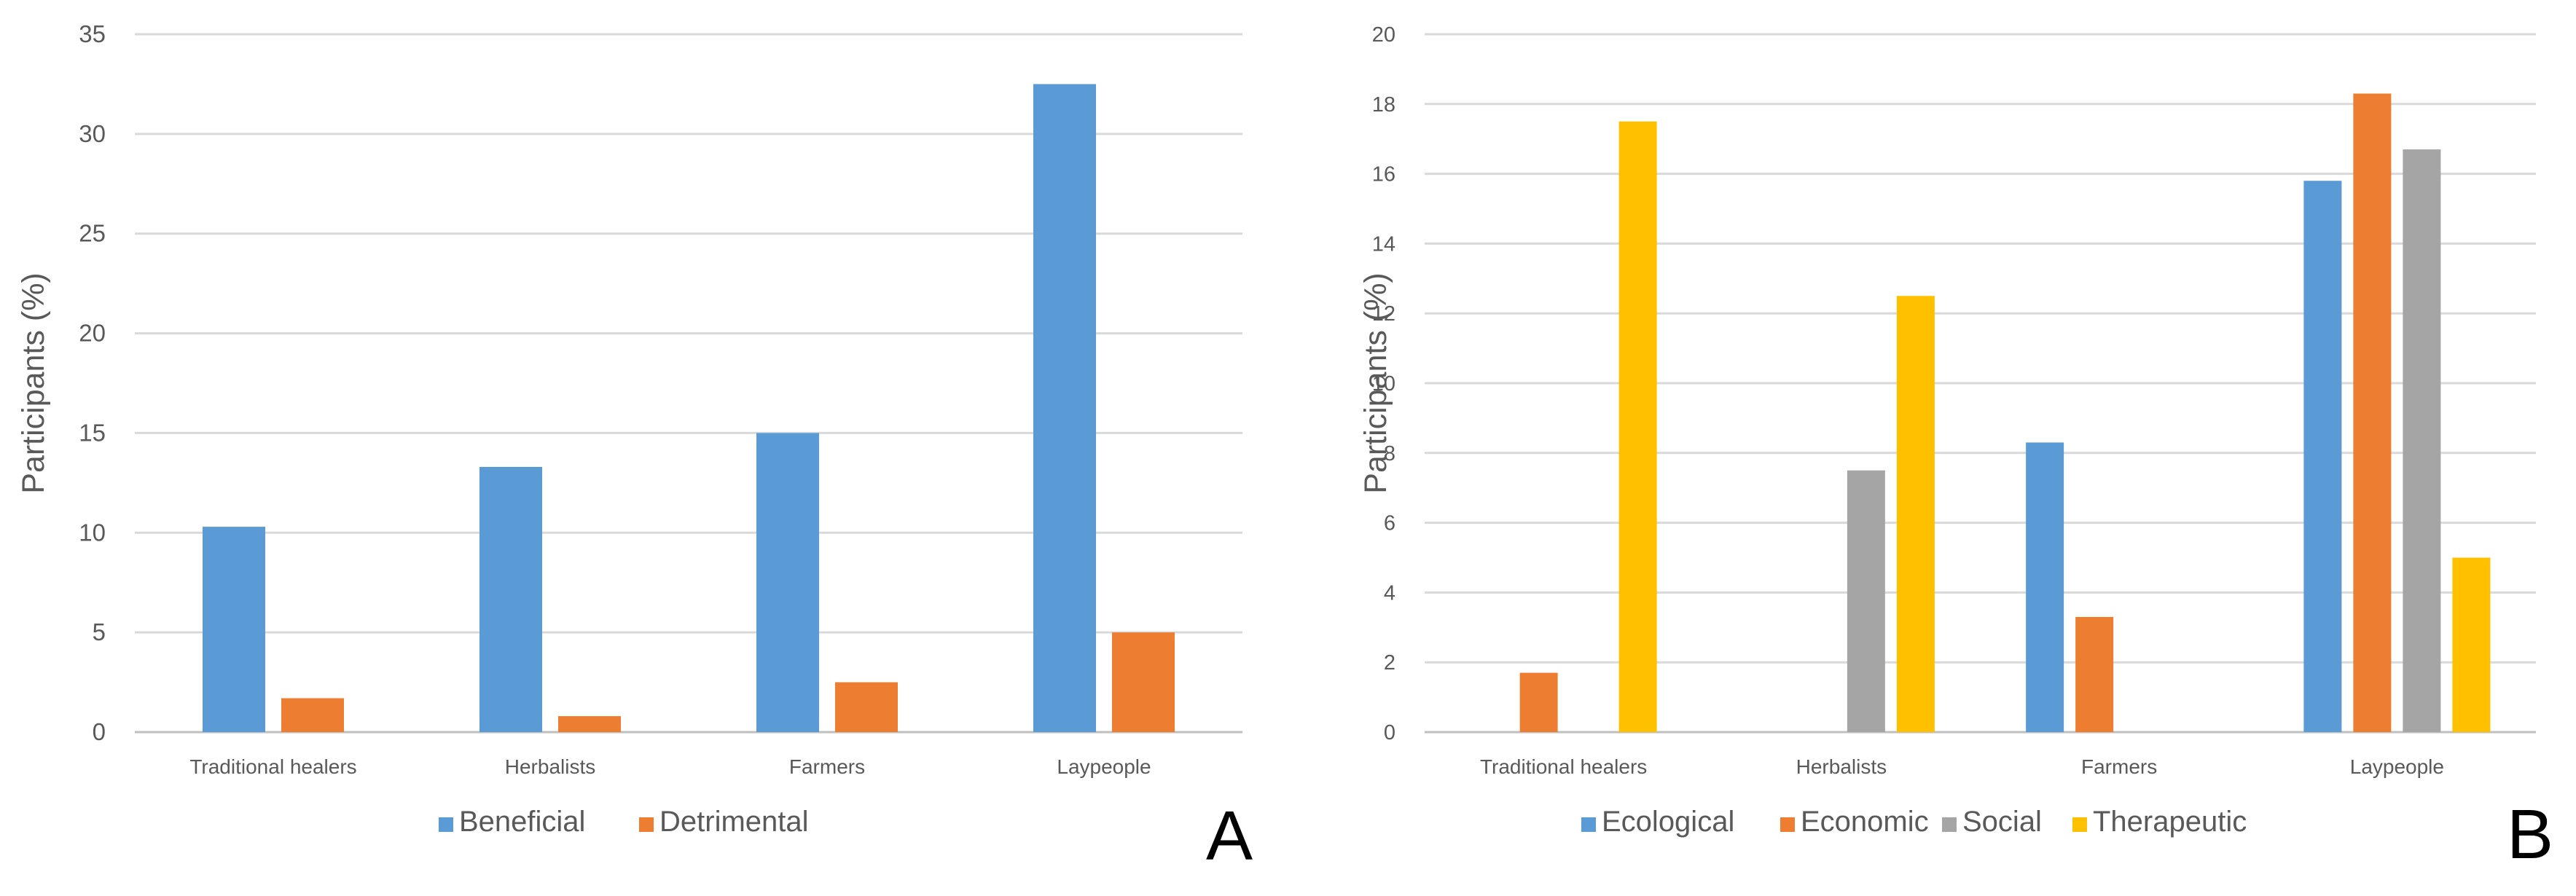 The image size is (2576, 896). Describe the element at coordinates (1389, 454) in the screenshot. I see `y-tick-label: 8` at that location.